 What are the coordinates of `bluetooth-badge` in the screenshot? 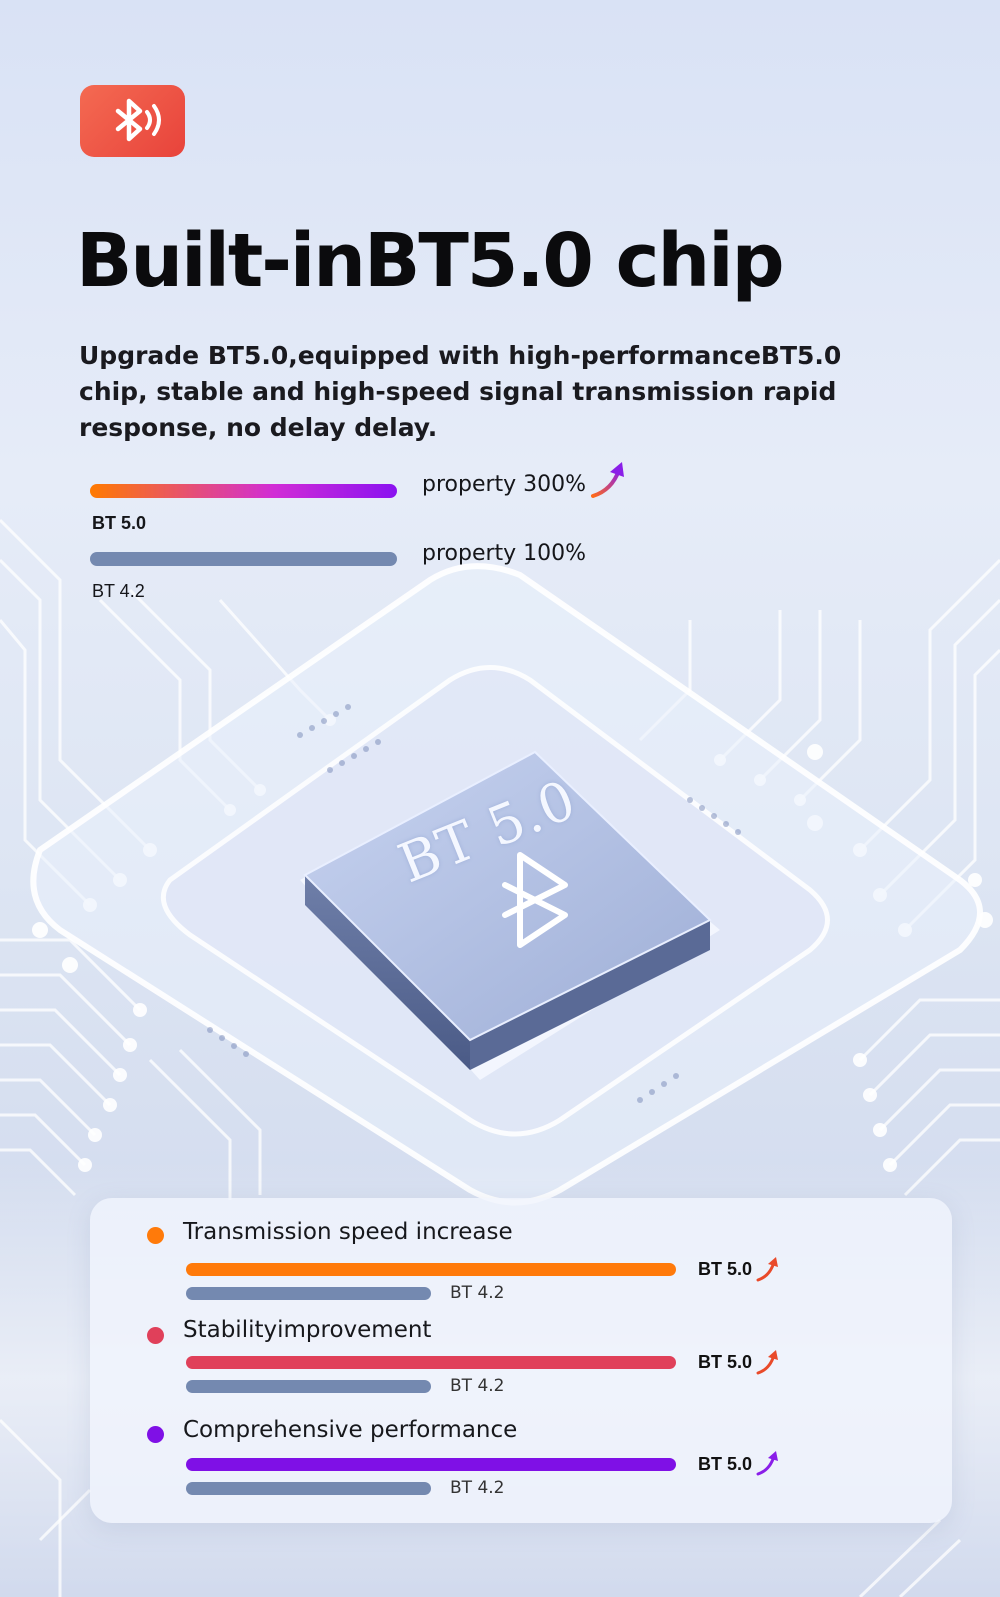 It's located at (132, 121).